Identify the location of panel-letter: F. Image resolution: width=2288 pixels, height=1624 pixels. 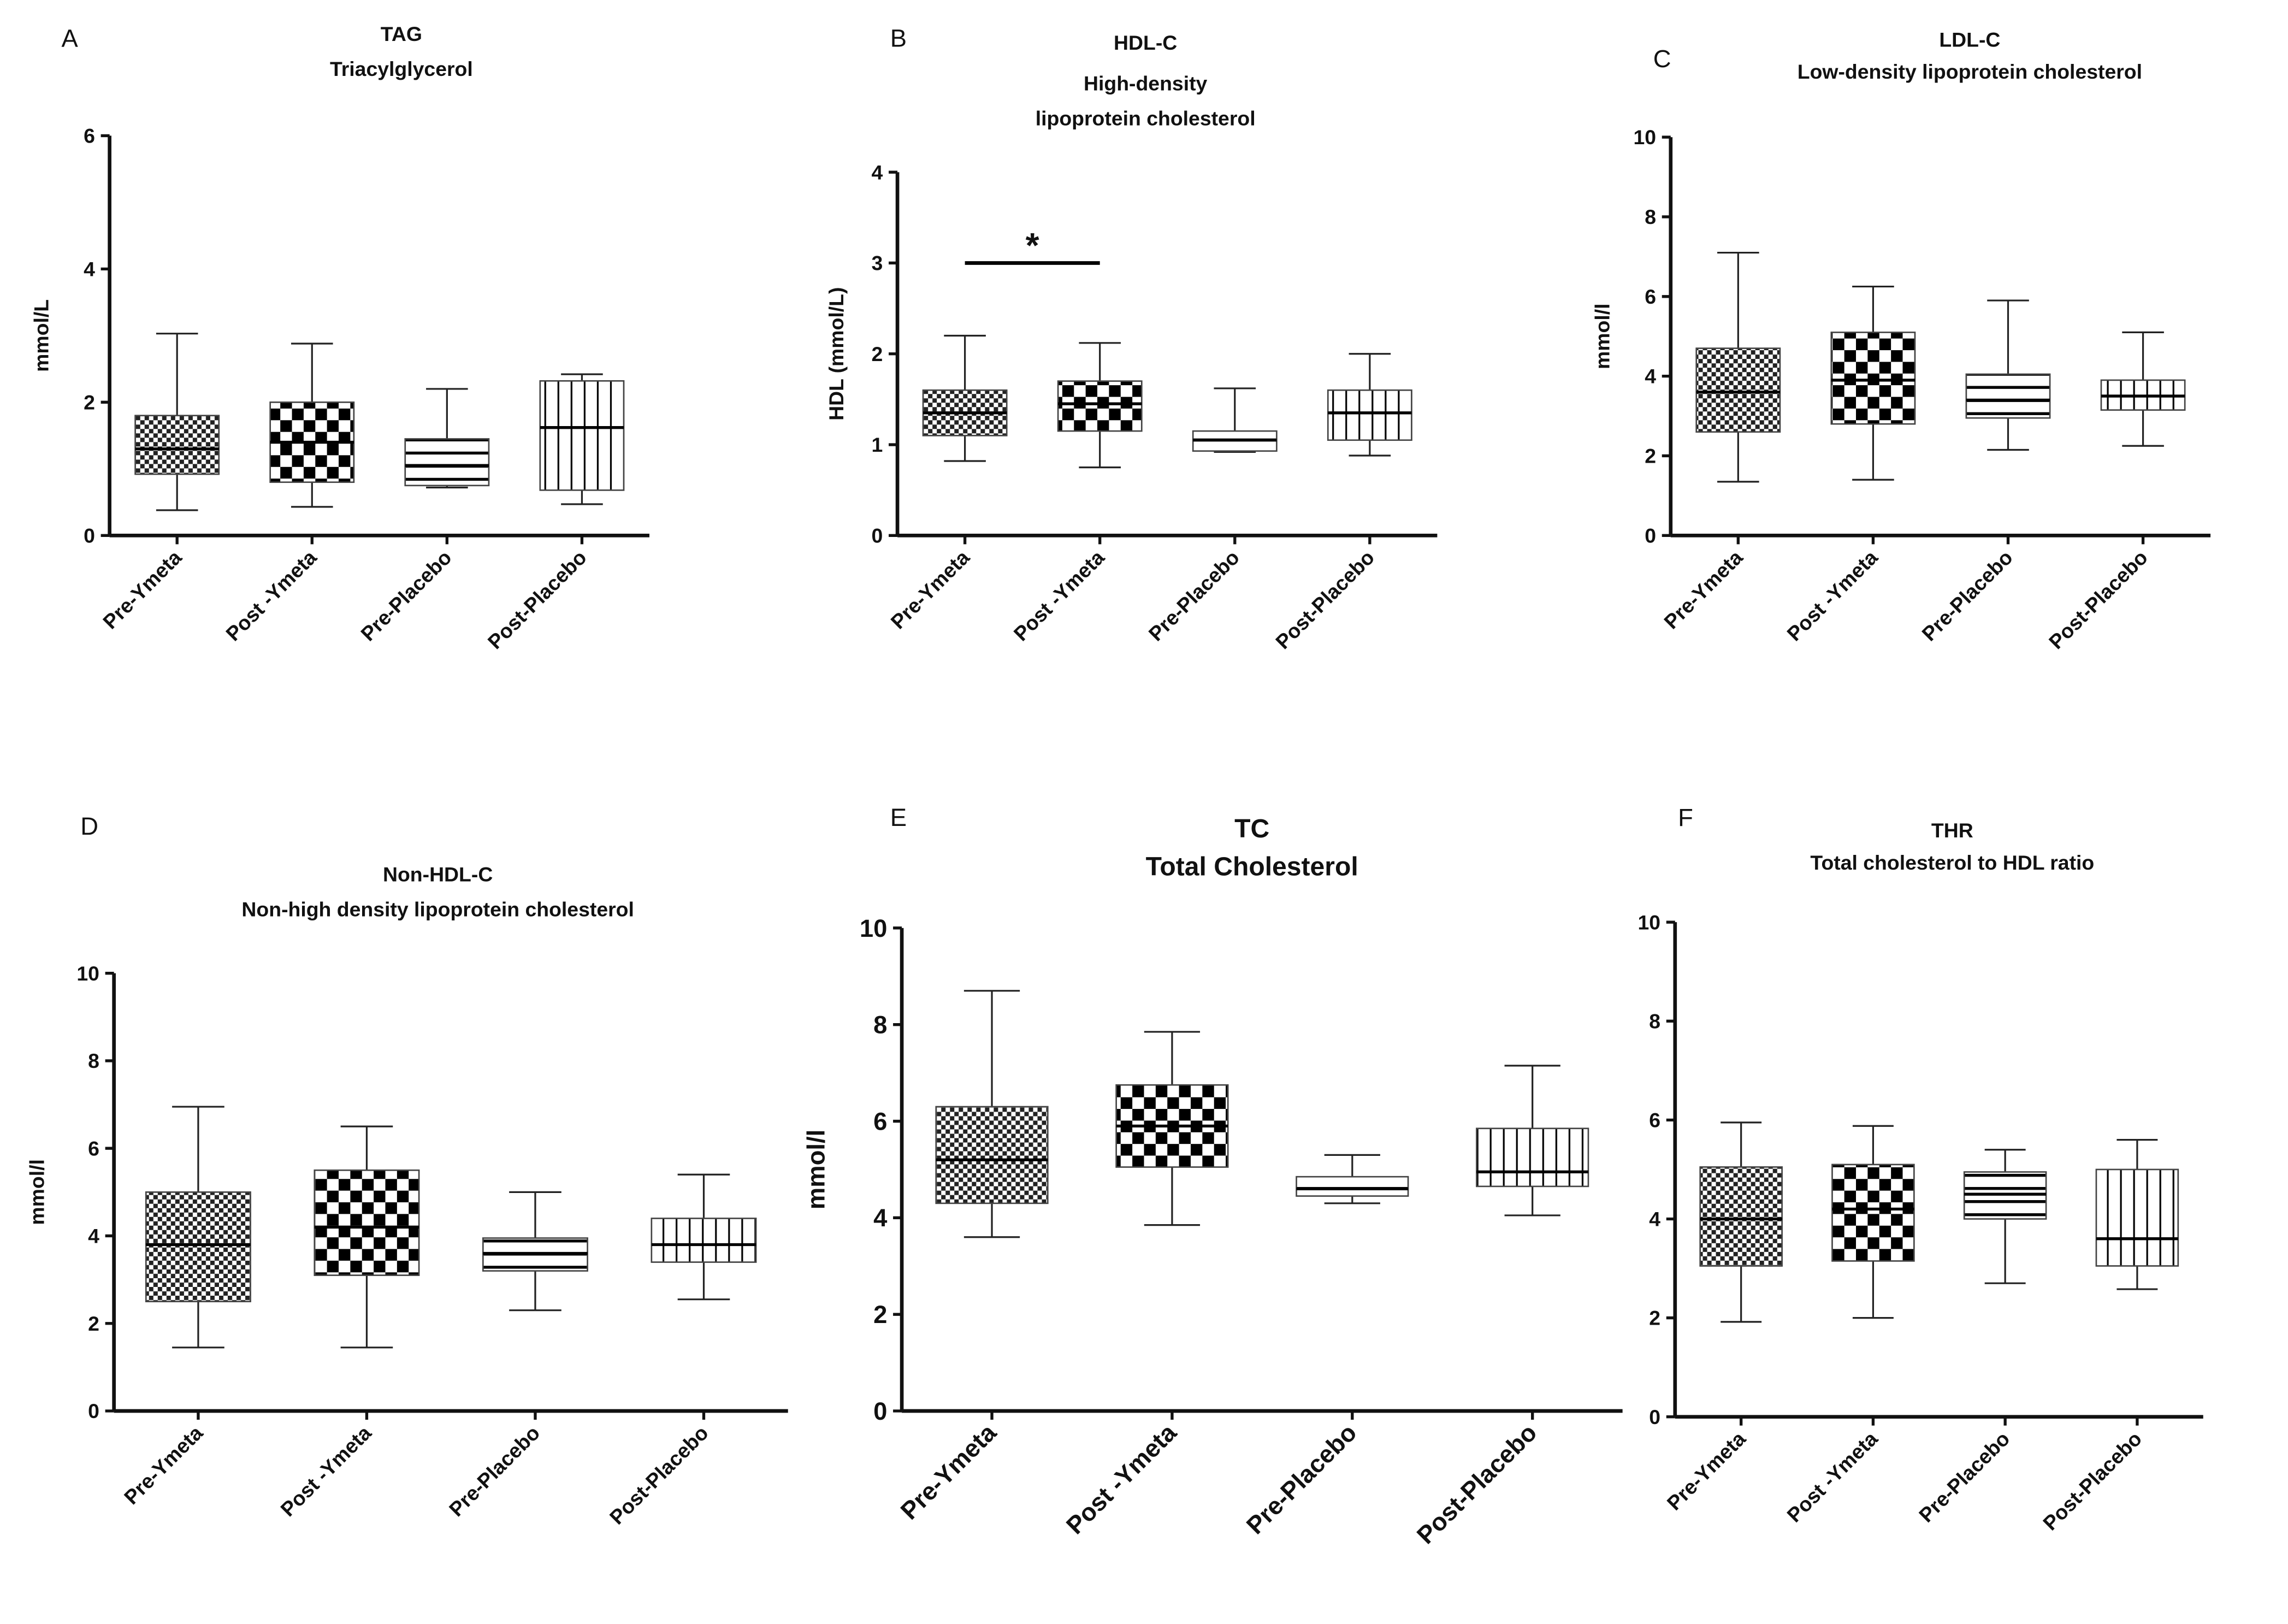
(1685, 817).